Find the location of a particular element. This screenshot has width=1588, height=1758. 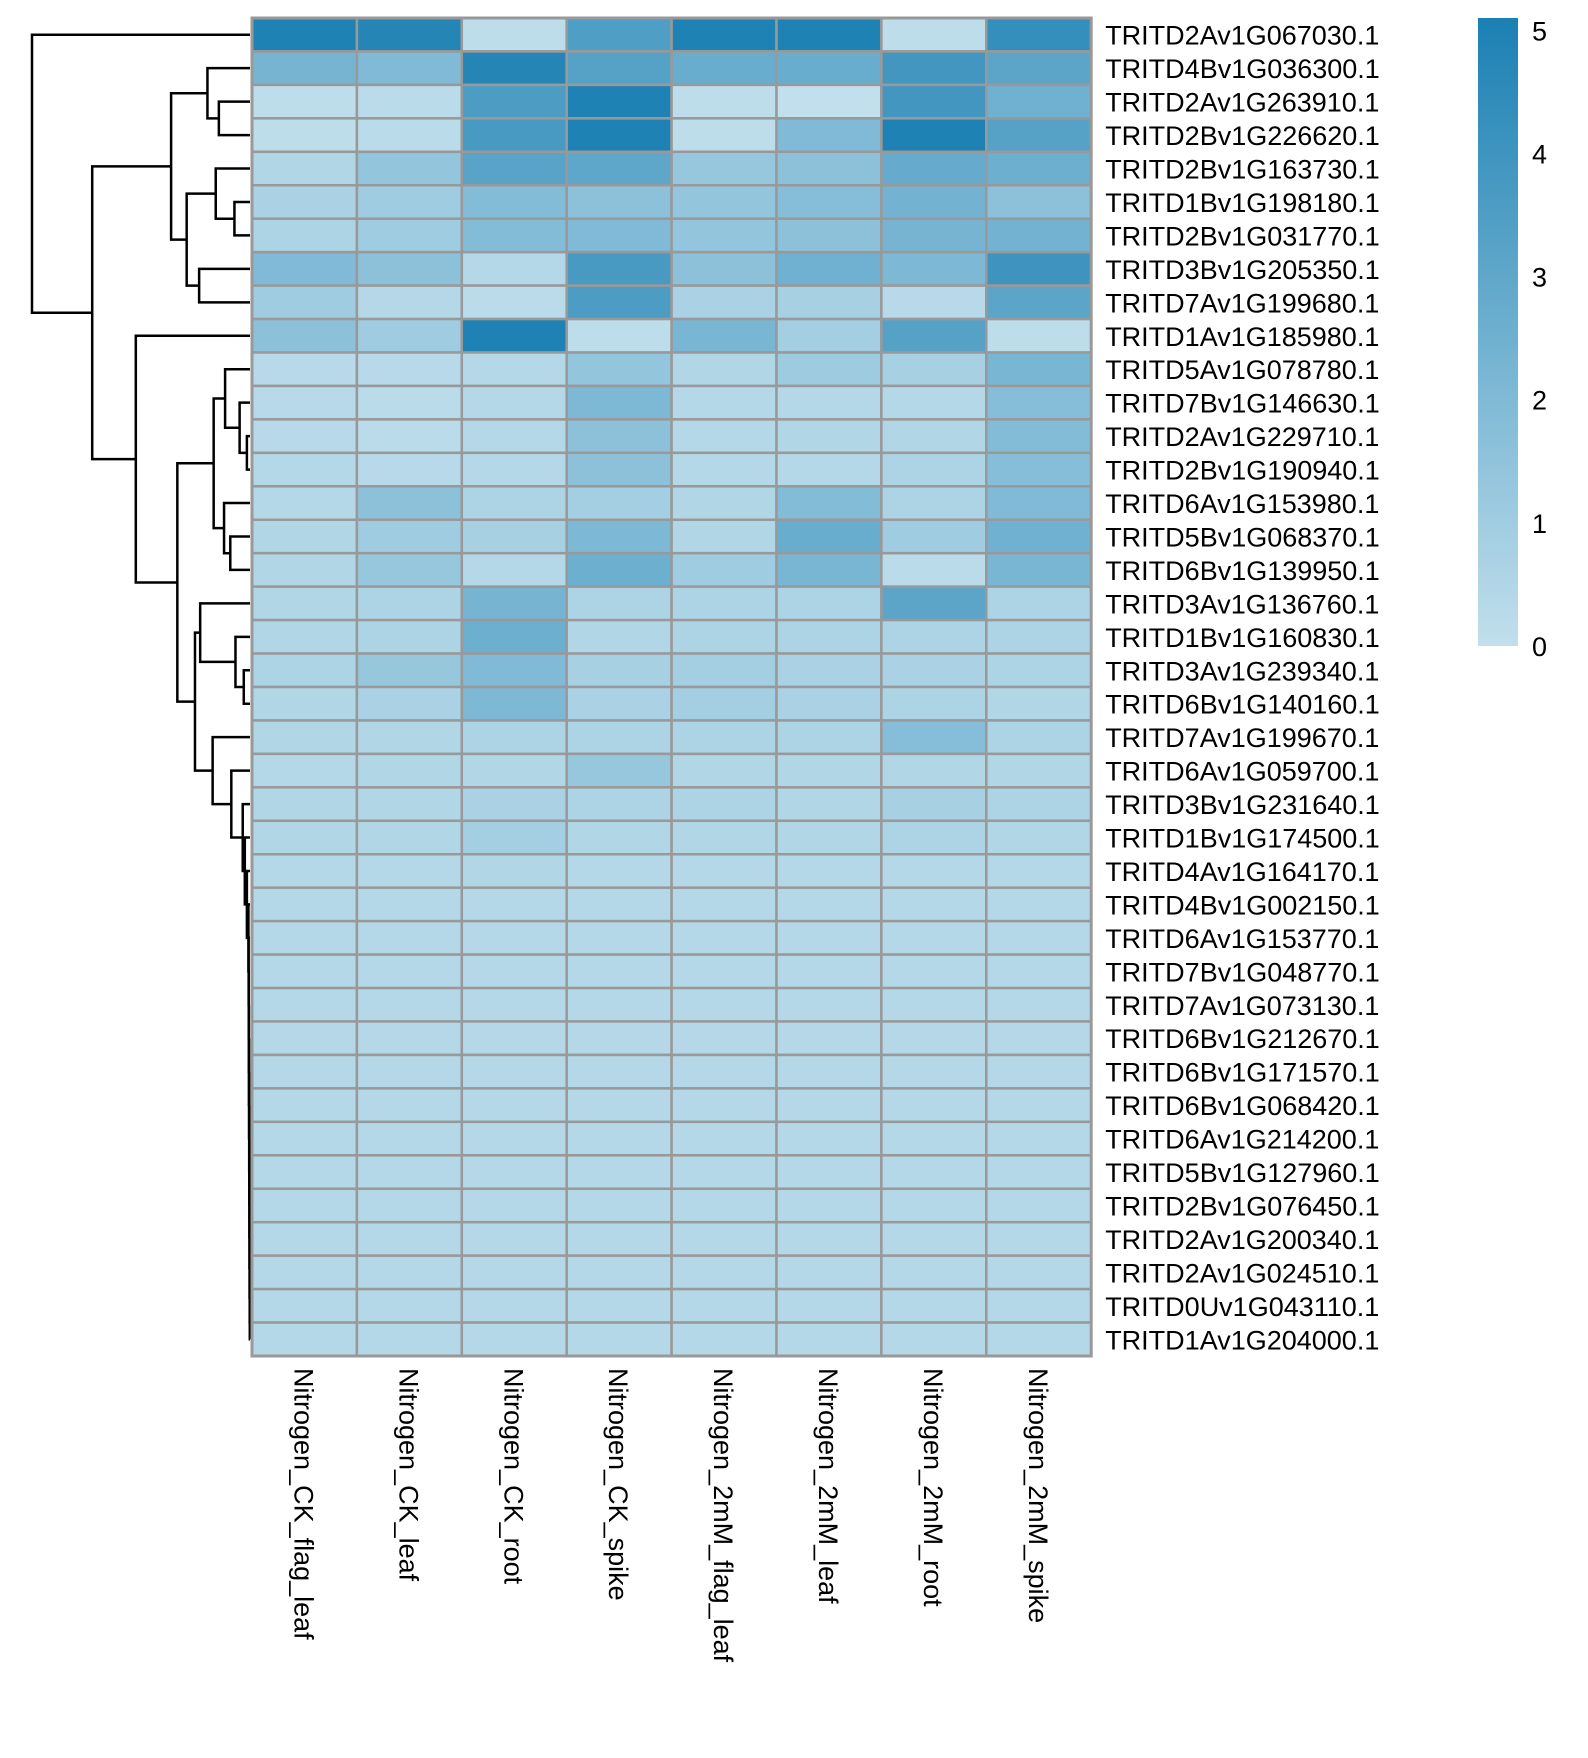

row-label: TRITD2Av1G263910.1 is located at coordinates (1242, 103).